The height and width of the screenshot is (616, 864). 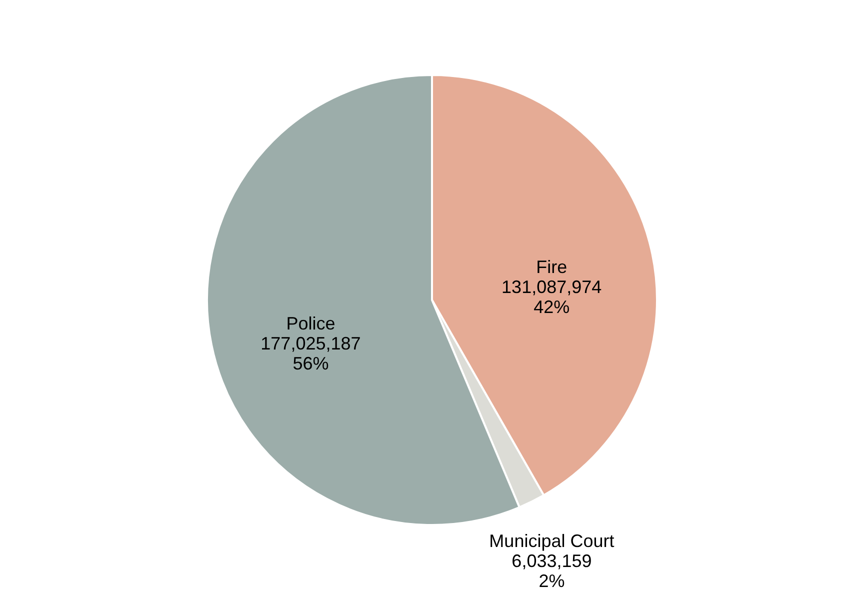 What do you see at coordinates (552, 571) in the screenshot?
I see `data-label: 6,033,159 2%` at bounding box center [552, 571].